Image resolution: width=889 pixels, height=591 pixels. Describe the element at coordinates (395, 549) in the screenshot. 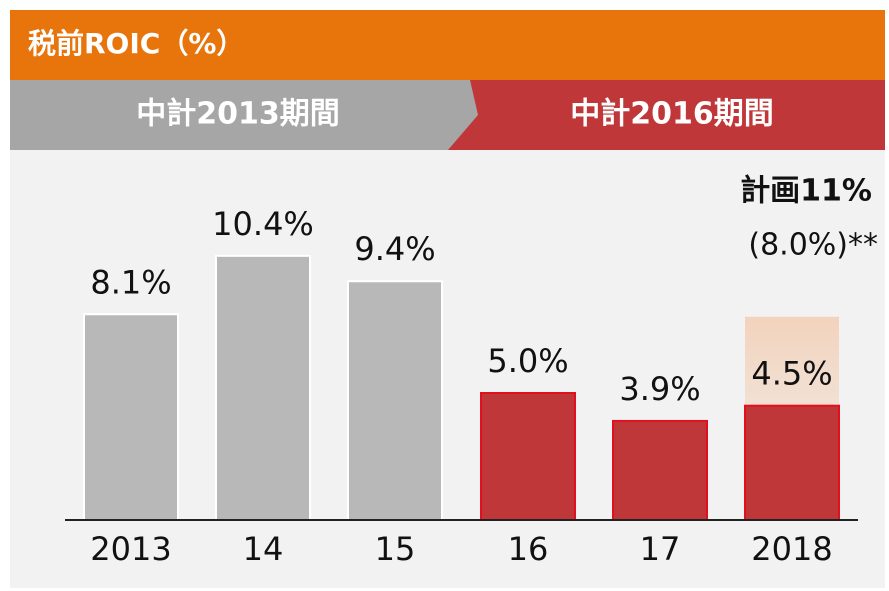

I see `x-tick-label: 15` at that location.